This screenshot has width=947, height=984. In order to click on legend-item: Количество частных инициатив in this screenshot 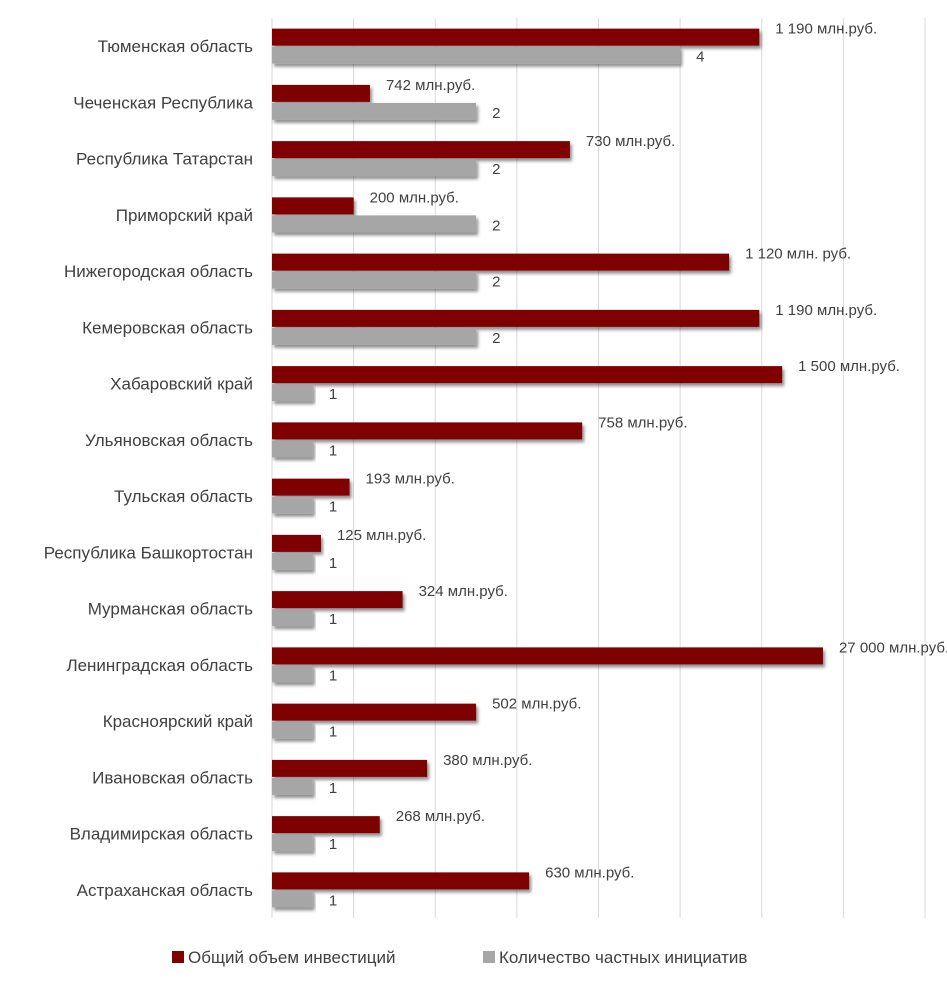, I will do `click(615, 957)`.